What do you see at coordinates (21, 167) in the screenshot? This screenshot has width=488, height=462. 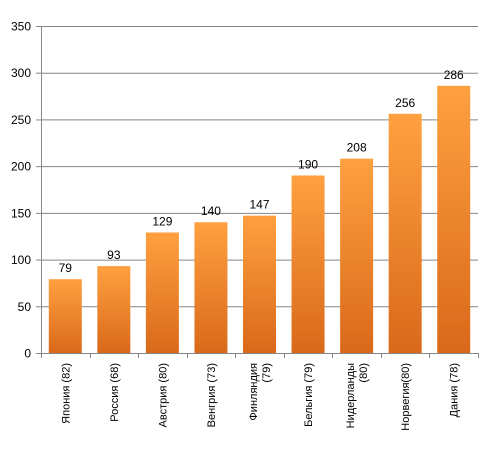 I see `y-tick-label: 200` at bounding box center [21, 167].